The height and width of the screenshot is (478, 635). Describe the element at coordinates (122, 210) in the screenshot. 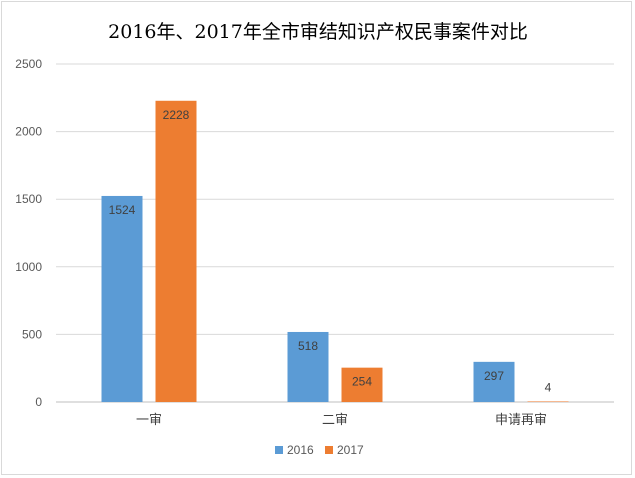

I see `data-label: 1524` at that location.